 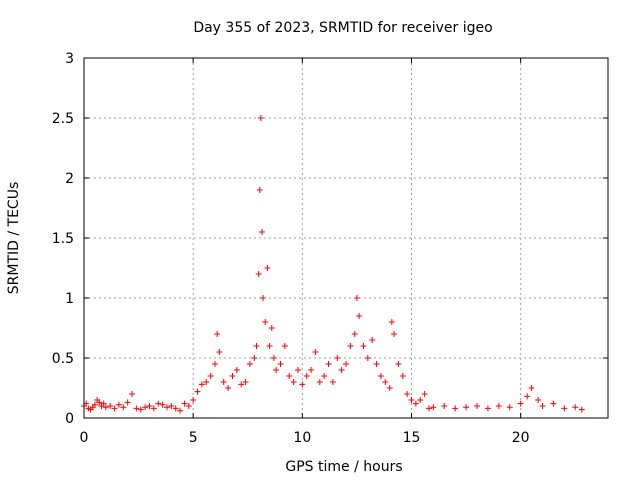 I want to click on x-axis-label: GPS time / hours, so click(x=343, y=467).